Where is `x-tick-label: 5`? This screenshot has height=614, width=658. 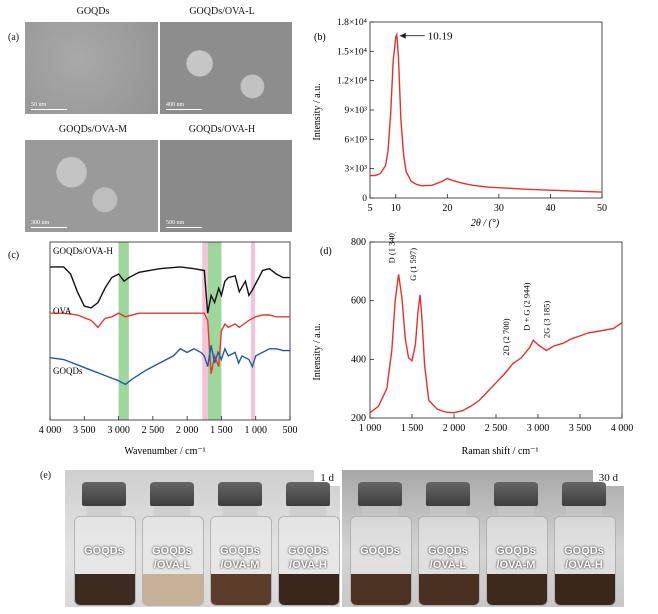
x-tick-label: 5 is located at coordinates (370, 208).